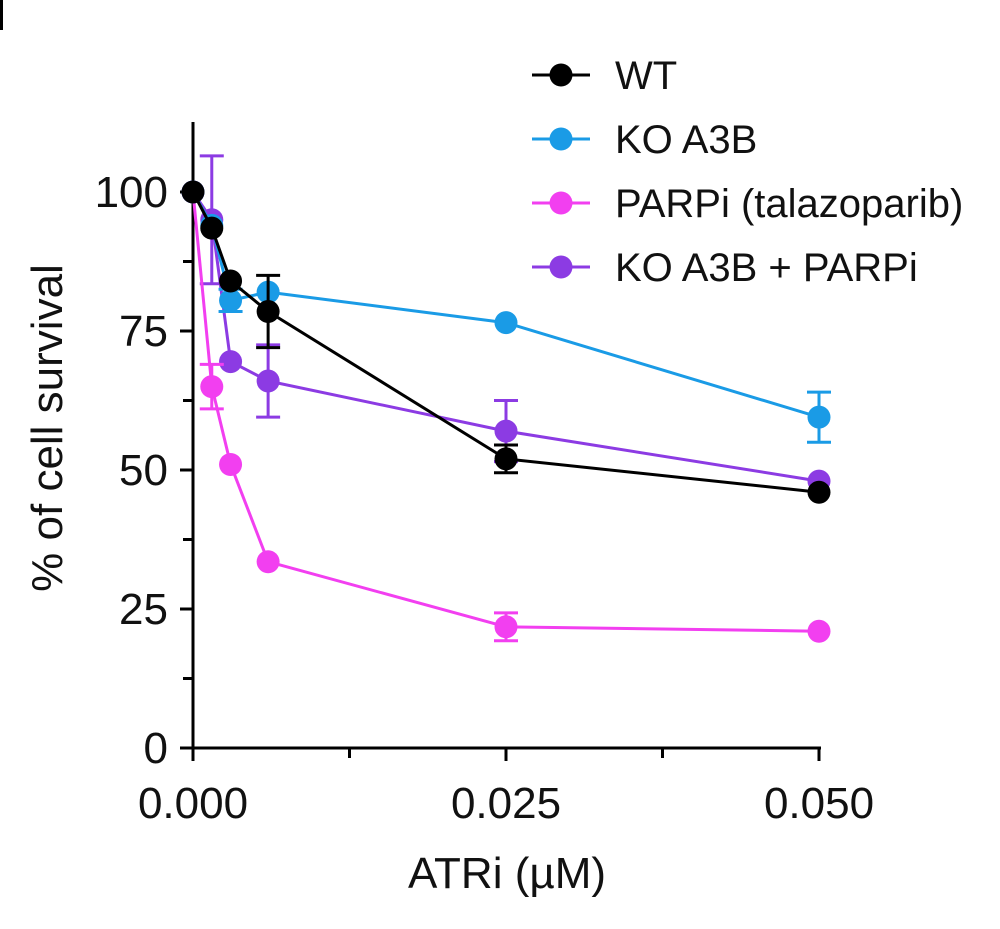 Image resolution: width=1000 pixels, height=929 pixels. I want to click on legend-label: KO A3B, so click(686, 140).